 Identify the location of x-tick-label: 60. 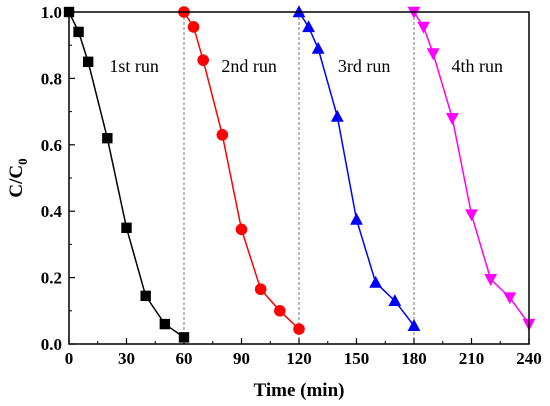
(184, 358).